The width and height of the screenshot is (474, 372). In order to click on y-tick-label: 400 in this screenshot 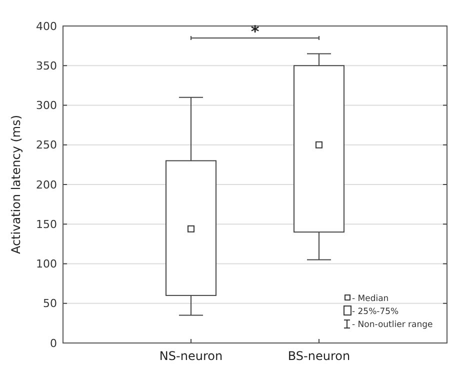, I will do `click(46, 26)`.